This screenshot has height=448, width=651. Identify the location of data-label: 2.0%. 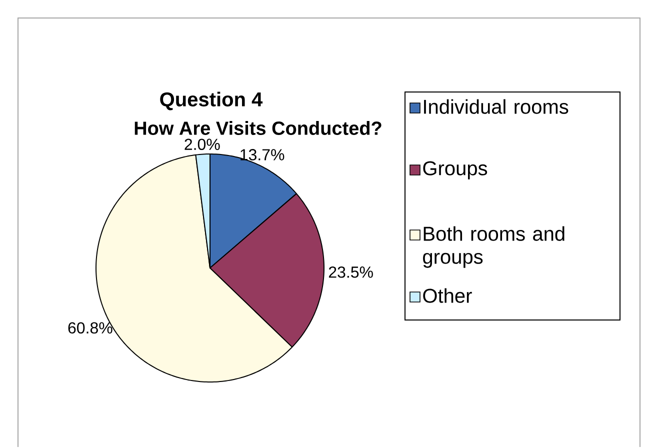
(202, 144).